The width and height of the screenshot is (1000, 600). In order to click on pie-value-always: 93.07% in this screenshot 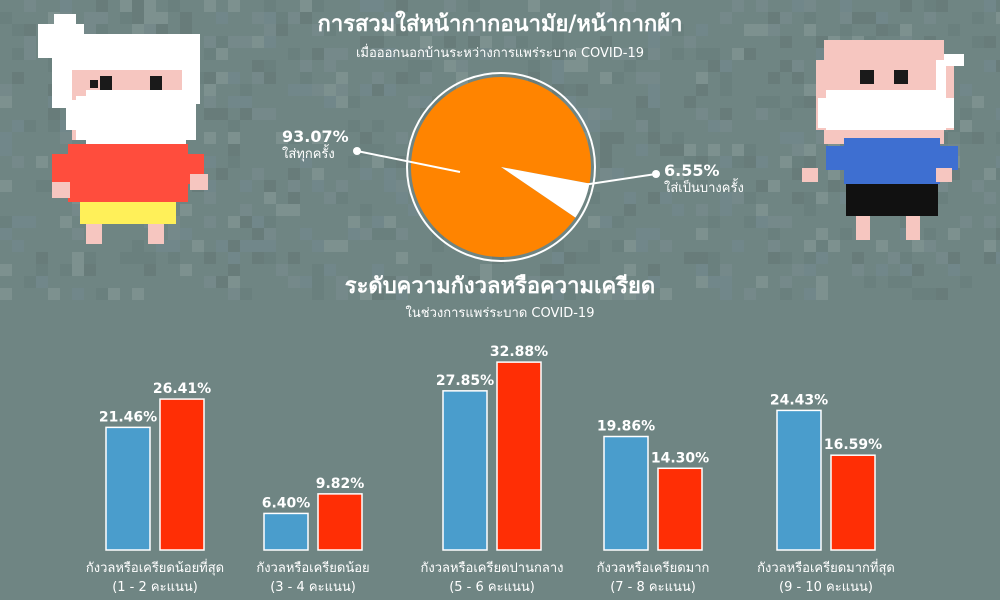, I will do `click(315, 136)`.